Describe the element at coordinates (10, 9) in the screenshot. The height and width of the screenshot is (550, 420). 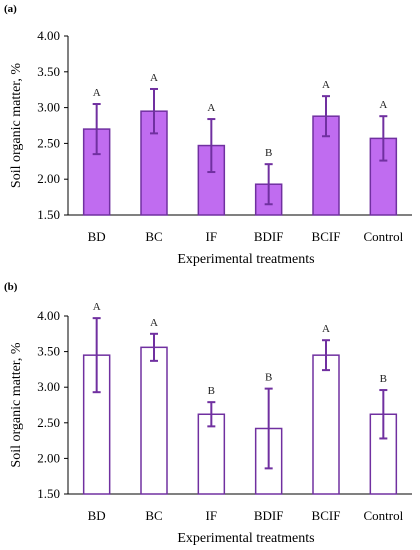
I see `panel-label: (a)` at that location.